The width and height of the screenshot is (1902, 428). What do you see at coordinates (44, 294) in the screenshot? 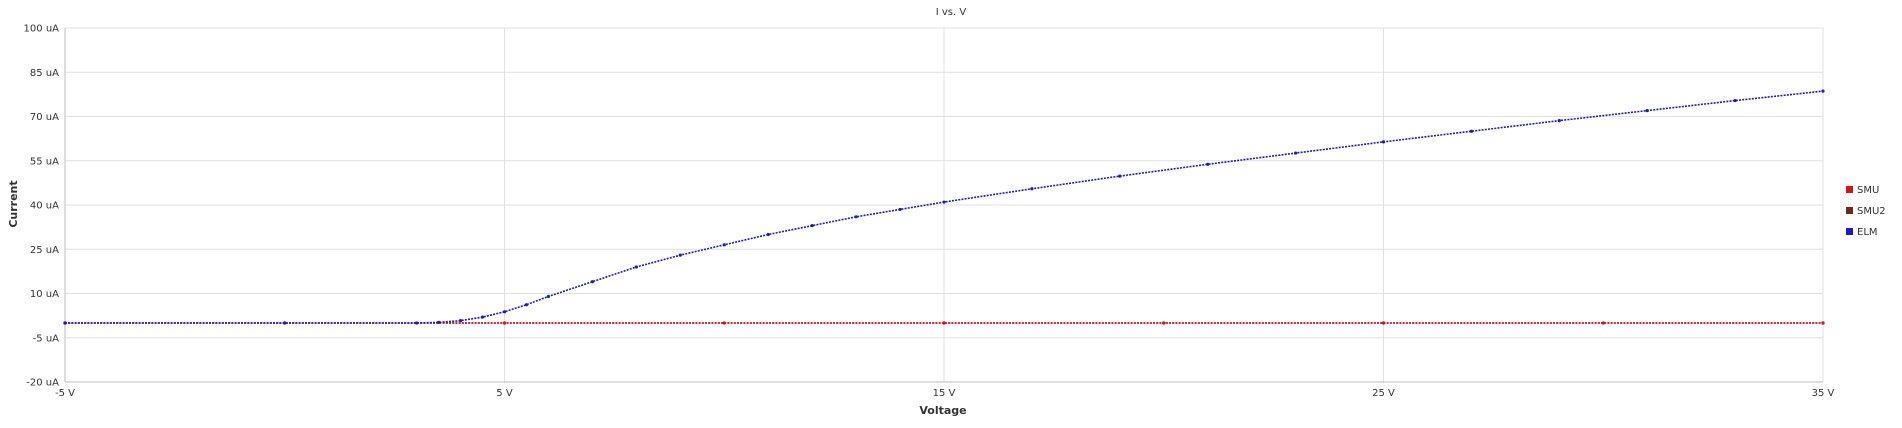
I see `y-tick-label: 10 uA` at bounding box center [44, 294].